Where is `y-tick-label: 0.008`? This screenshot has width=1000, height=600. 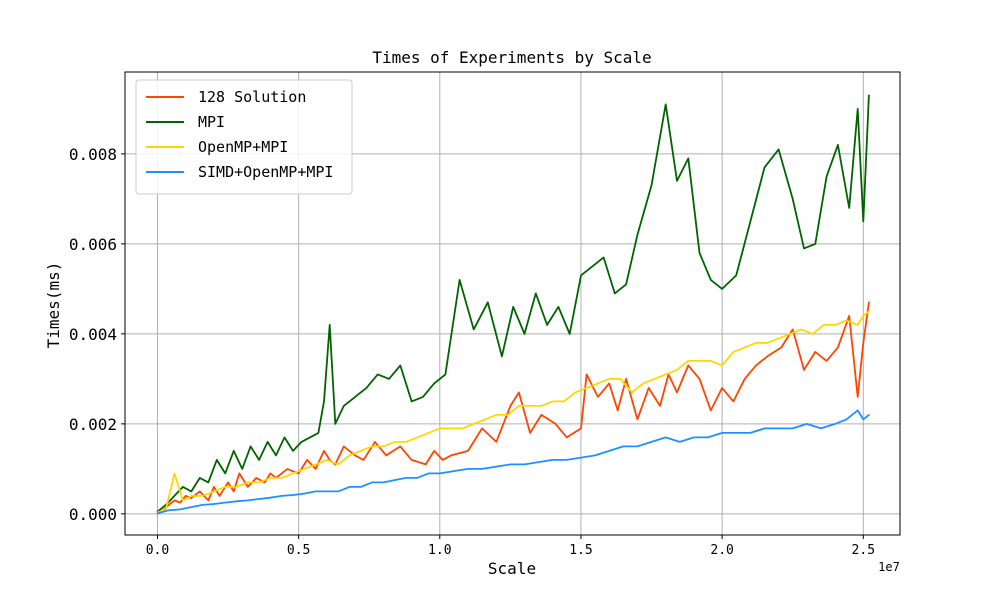
y-tick-label: 0.008 is located at coordinates (93, 154).